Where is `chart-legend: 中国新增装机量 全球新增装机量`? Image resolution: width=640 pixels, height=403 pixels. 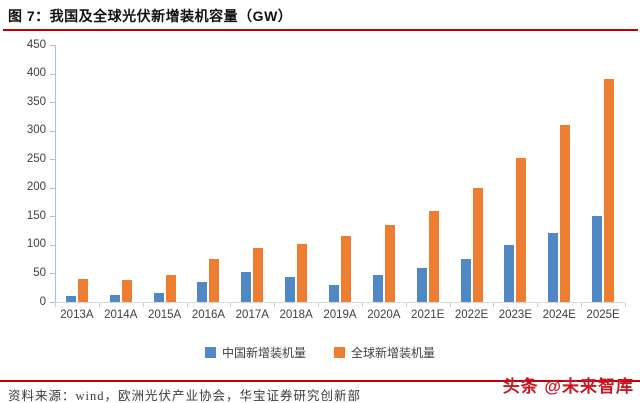 chart-legend: 中国新增装机量 全球新增装机量 is located at coordinates (320, 352).